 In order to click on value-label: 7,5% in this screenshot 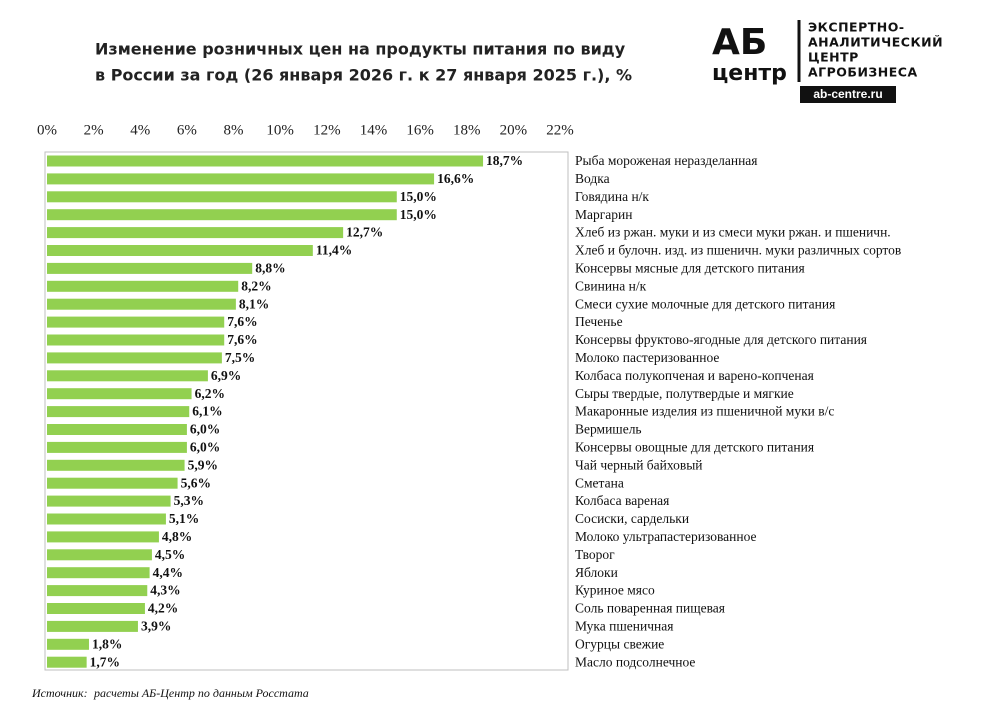, I will do `click(240, 357)`.